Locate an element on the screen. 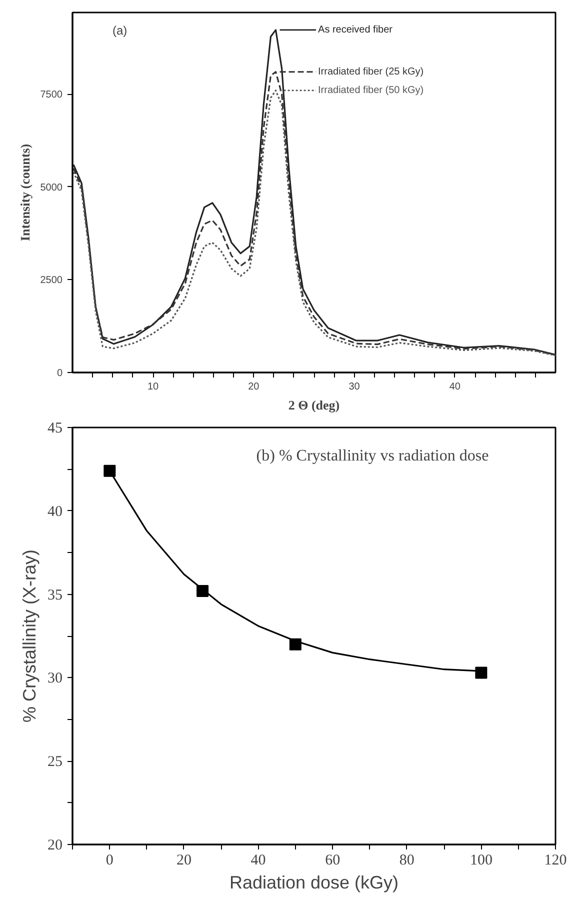  x-axis-title: 2 Θ (deg) is located at coordinates (314, 405).